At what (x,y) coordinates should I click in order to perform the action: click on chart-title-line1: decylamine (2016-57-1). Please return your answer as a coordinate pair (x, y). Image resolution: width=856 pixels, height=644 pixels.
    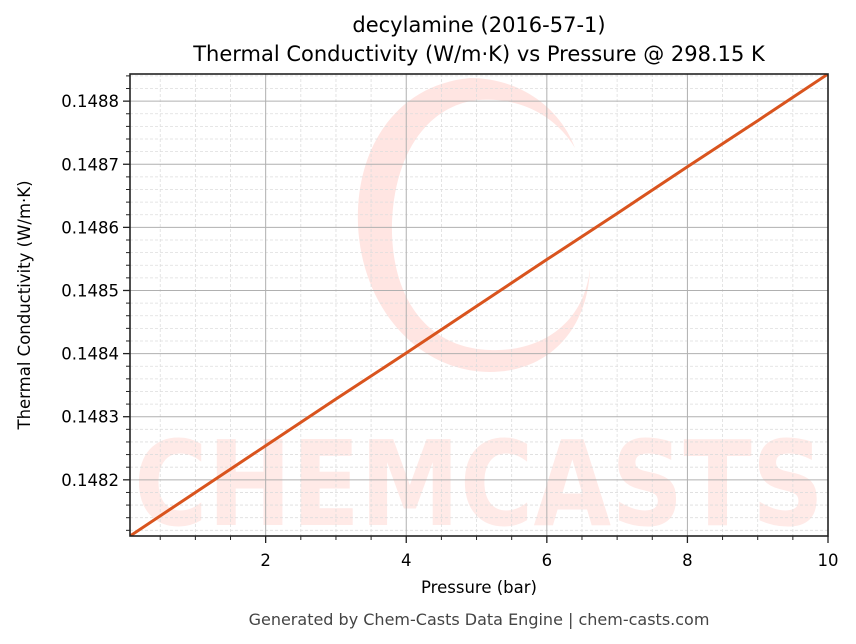
    Looking at the image, I should click on (478, 25).